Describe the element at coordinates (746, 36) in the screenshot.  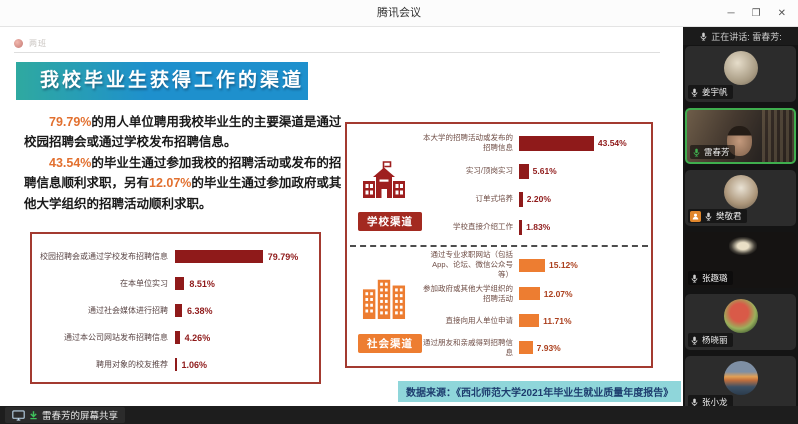
I see `speaking-banner-text: 正在讲话: 雷春芳:` at that location.